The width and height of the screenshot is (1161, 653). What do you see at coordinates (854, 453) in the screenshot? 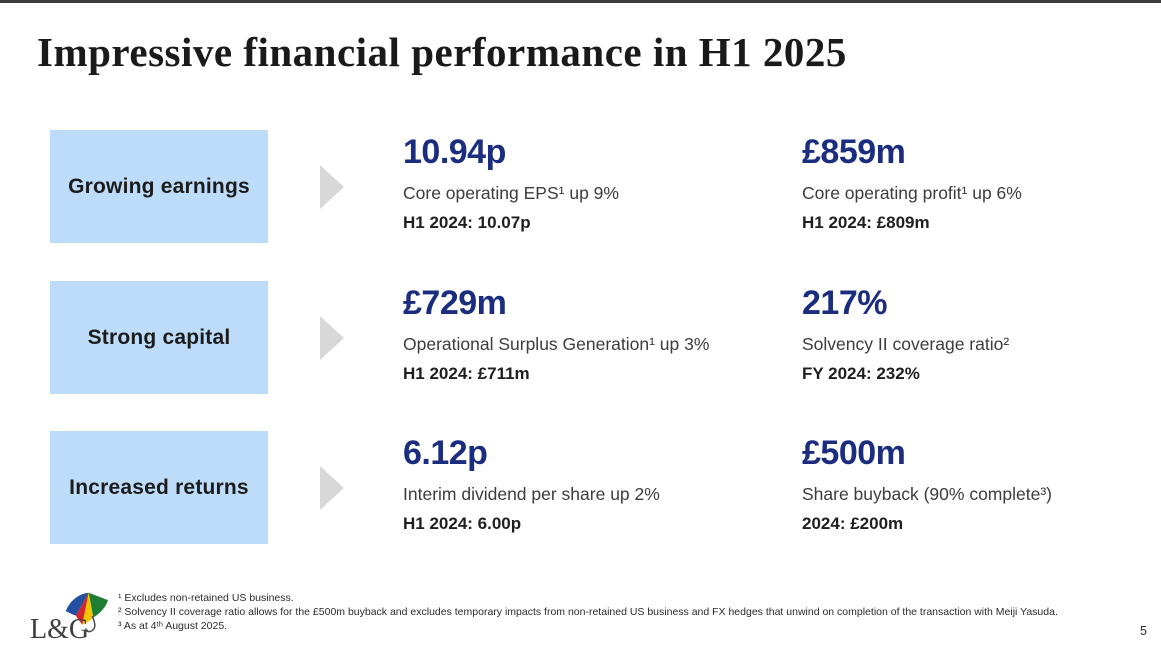
I see `metric-value: £500m` at bounding box center [854, 453].